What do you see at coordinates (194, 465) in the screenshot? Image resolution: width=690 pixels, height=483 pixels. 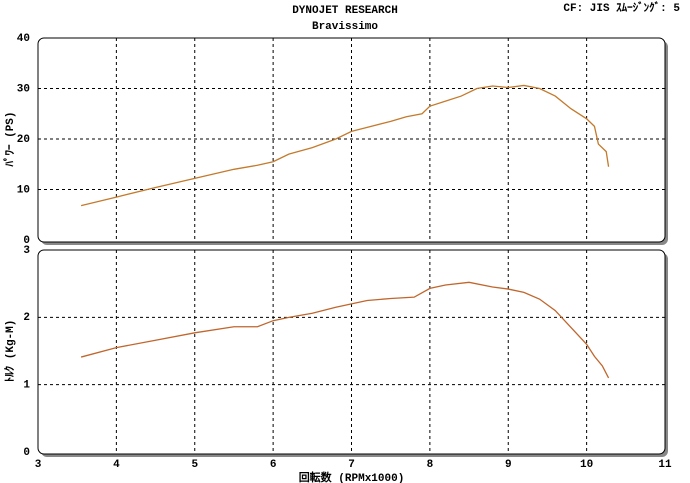 I see `x-tick-label: 5` at bounding box center [194, 465].